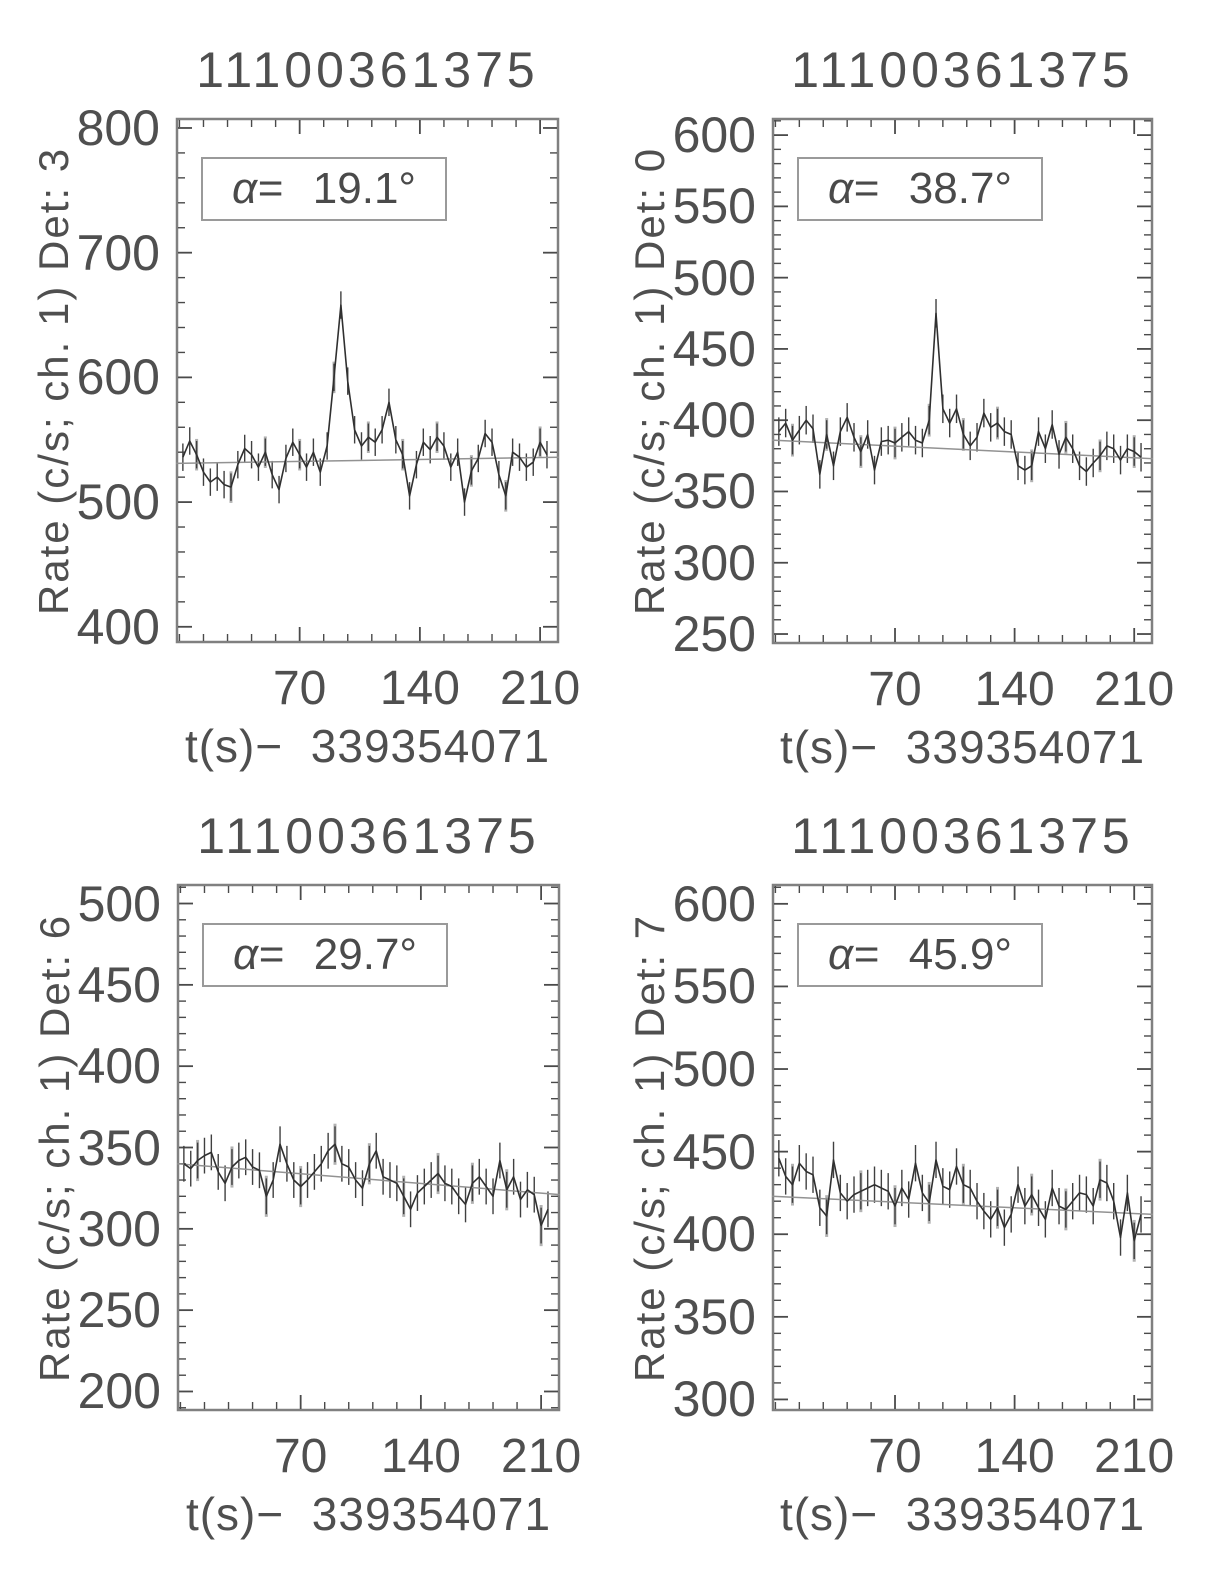 The image size is (1224, 1584). I want to click on y-tick-label: 200, so click(119, 1391).